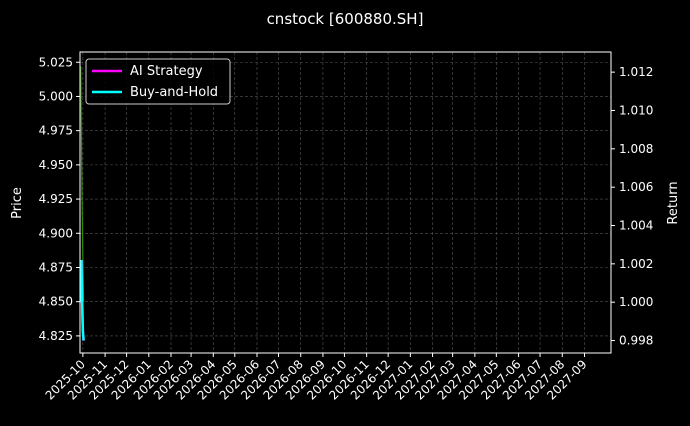  I want to click on price-line, so click(82, 184).